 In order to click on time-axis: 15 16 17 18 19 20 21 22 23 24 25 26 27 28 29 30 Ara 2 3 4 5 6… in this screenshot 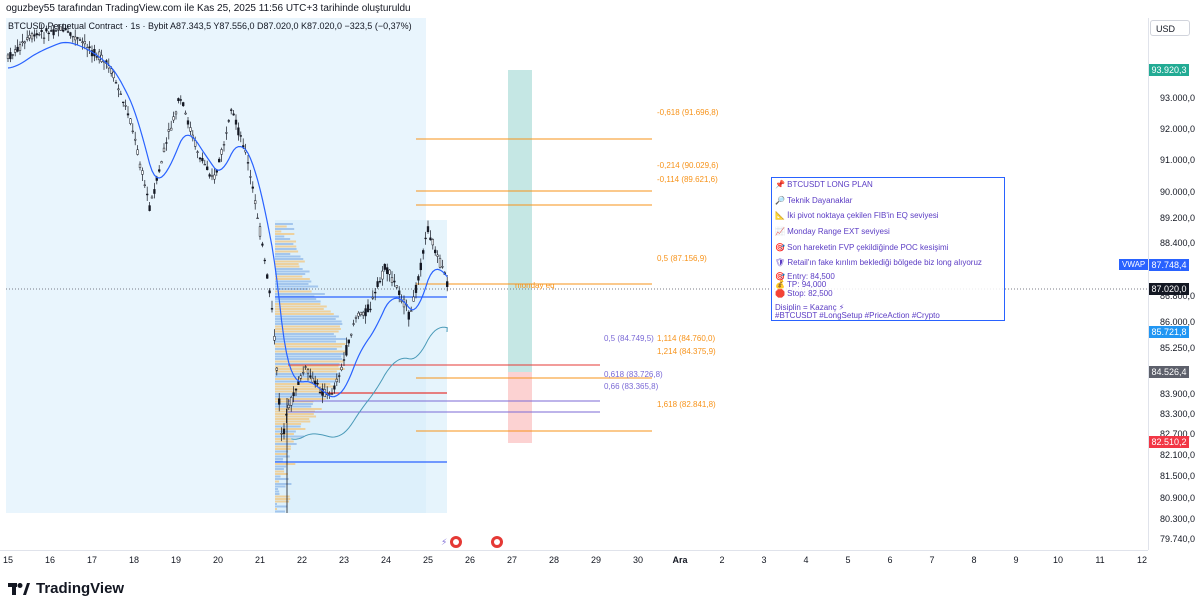, I will do `click(574, 560)`.